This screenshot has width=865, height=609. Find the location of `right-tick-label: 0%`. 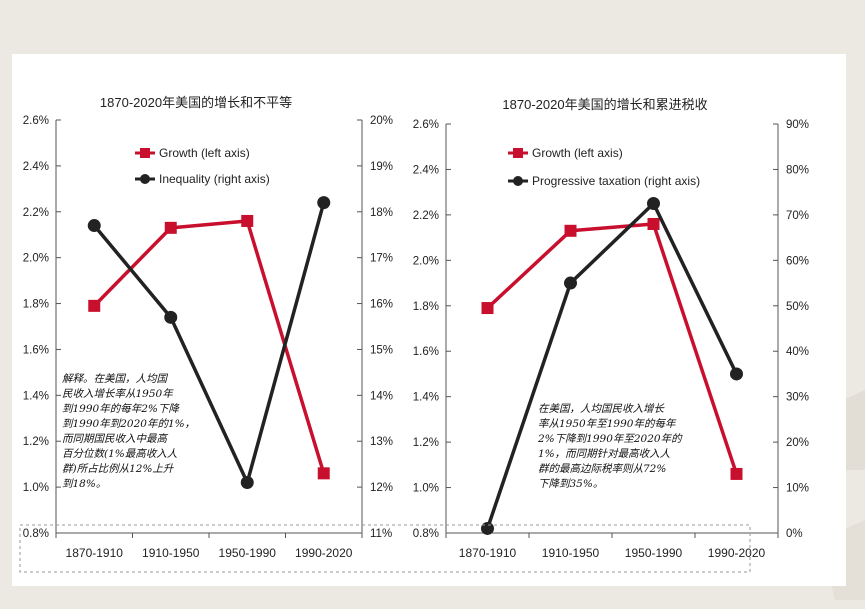

right-tick-label: 0% is located at coordinates (794, 534).